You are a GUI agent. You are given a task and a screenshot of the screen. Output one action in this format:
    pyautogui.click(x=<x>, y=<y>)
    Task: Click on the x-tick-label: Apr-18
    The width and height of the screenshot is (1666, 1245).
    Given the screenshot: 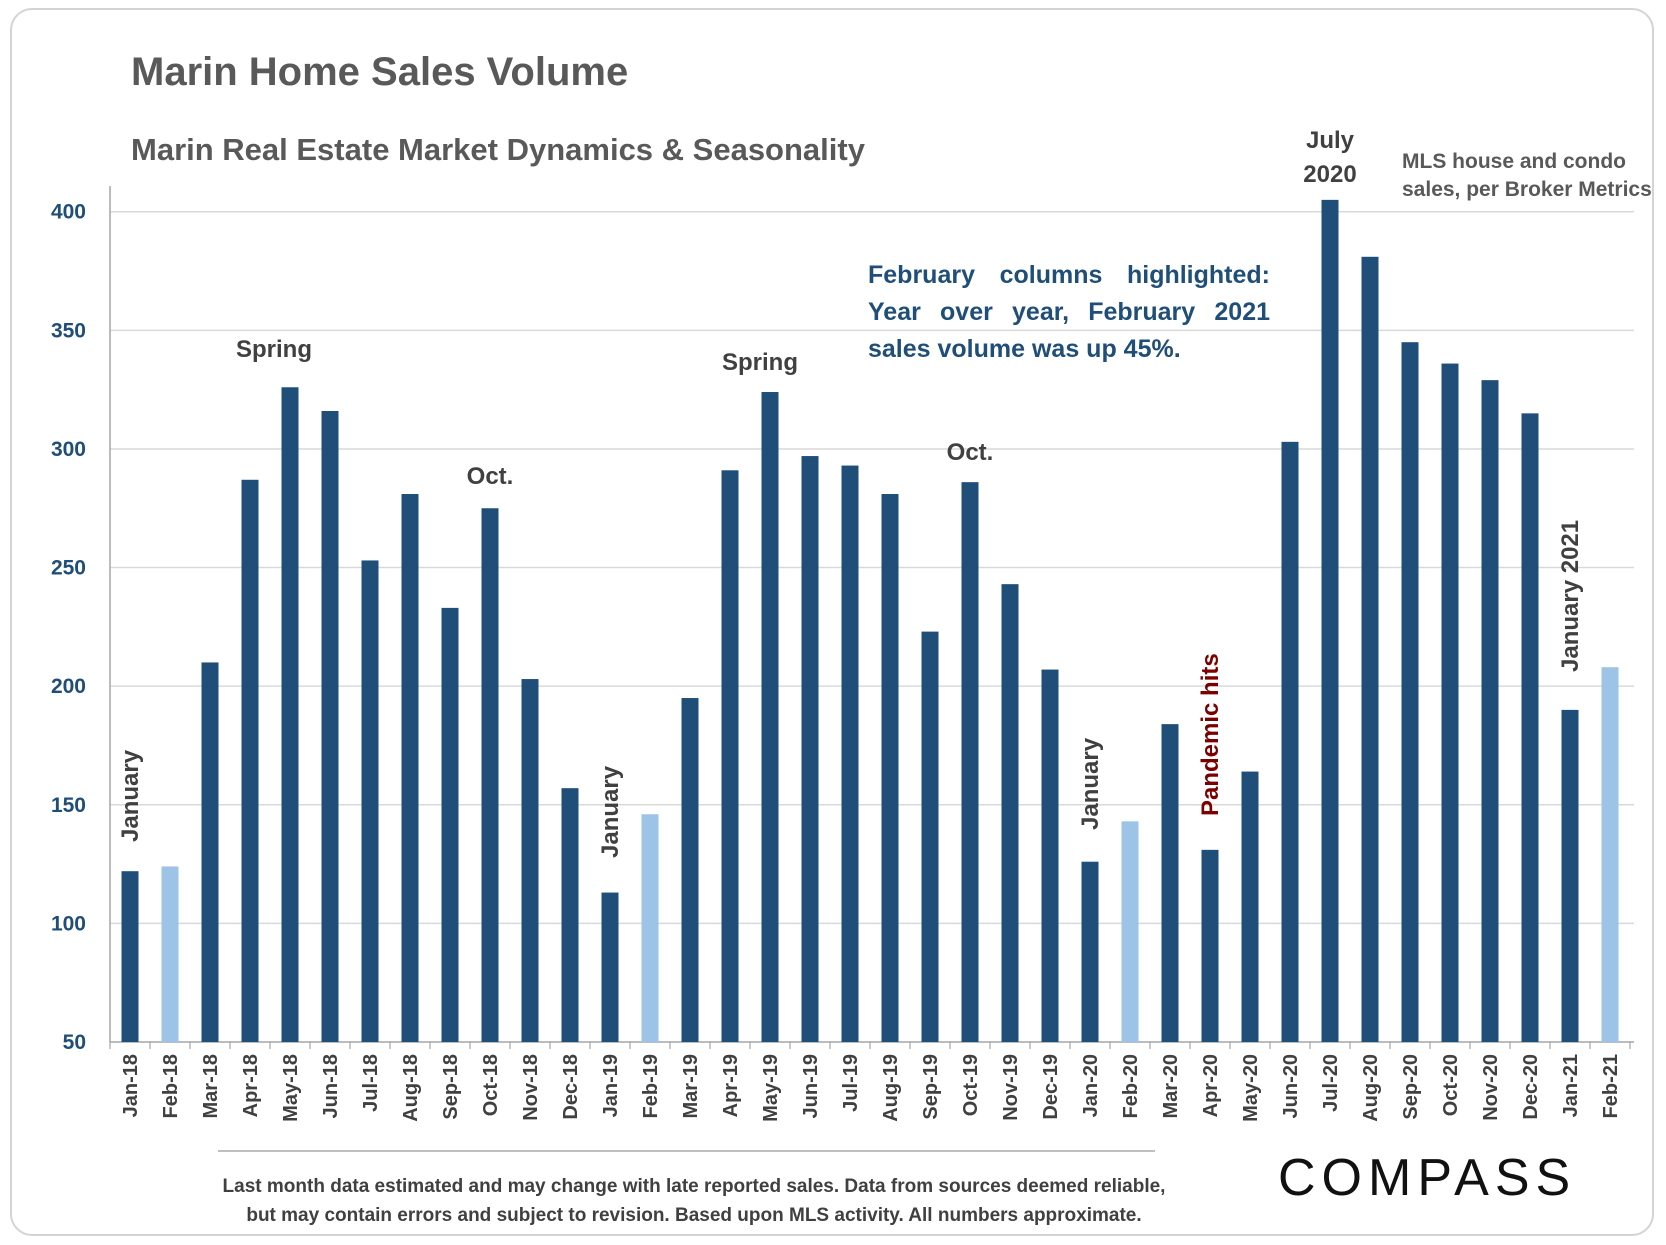 What is the action you would take?
    pyautogui.click(x=251, y=1085)
    